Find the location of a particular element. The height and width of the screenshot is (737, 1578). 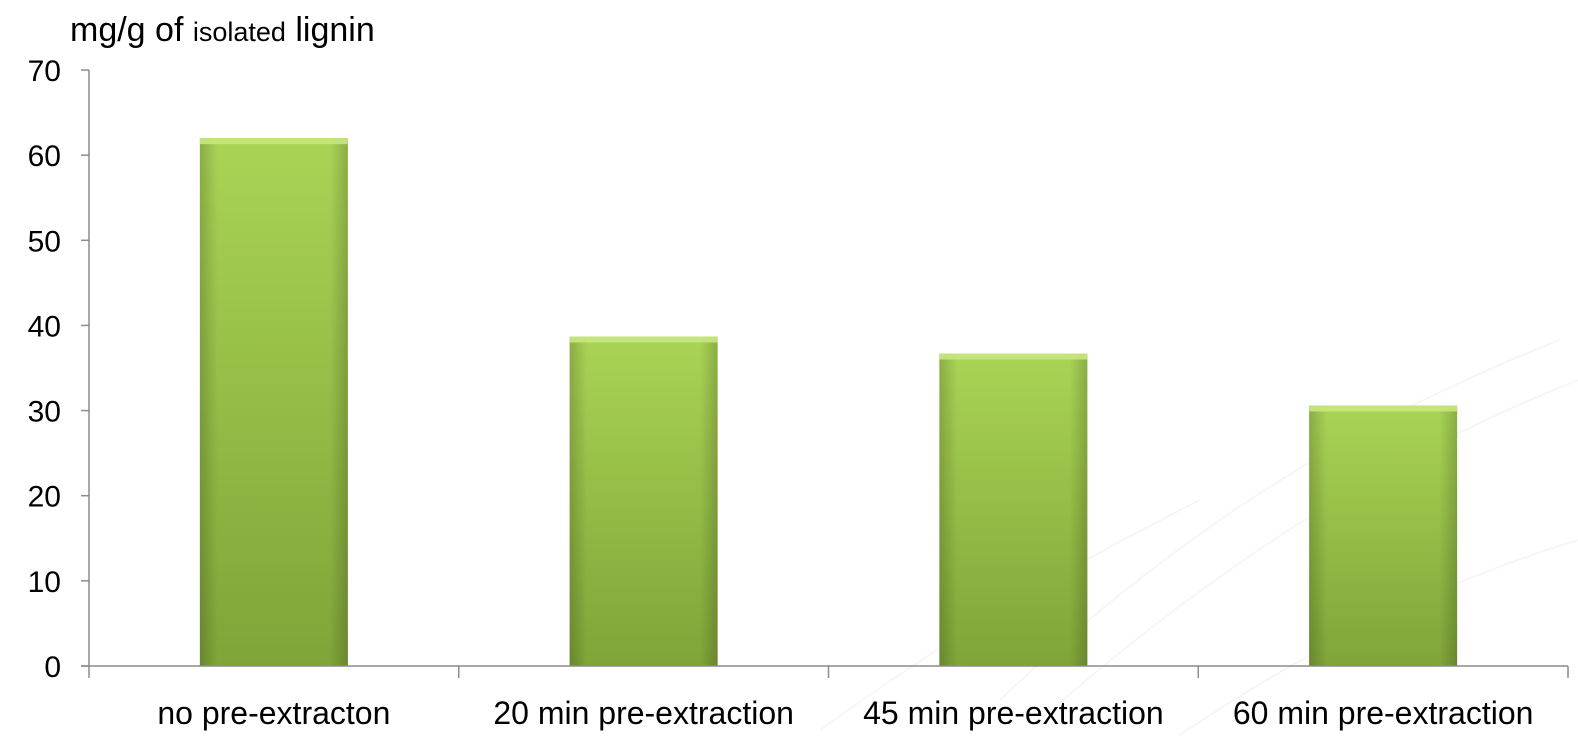

y-axis-title-part-1: mg/g of is located at coordinates (131, 30).